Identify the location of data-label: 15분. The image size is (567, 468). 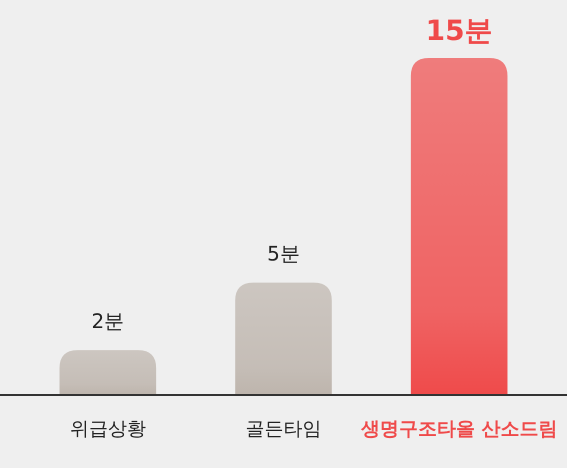
(459, 30).